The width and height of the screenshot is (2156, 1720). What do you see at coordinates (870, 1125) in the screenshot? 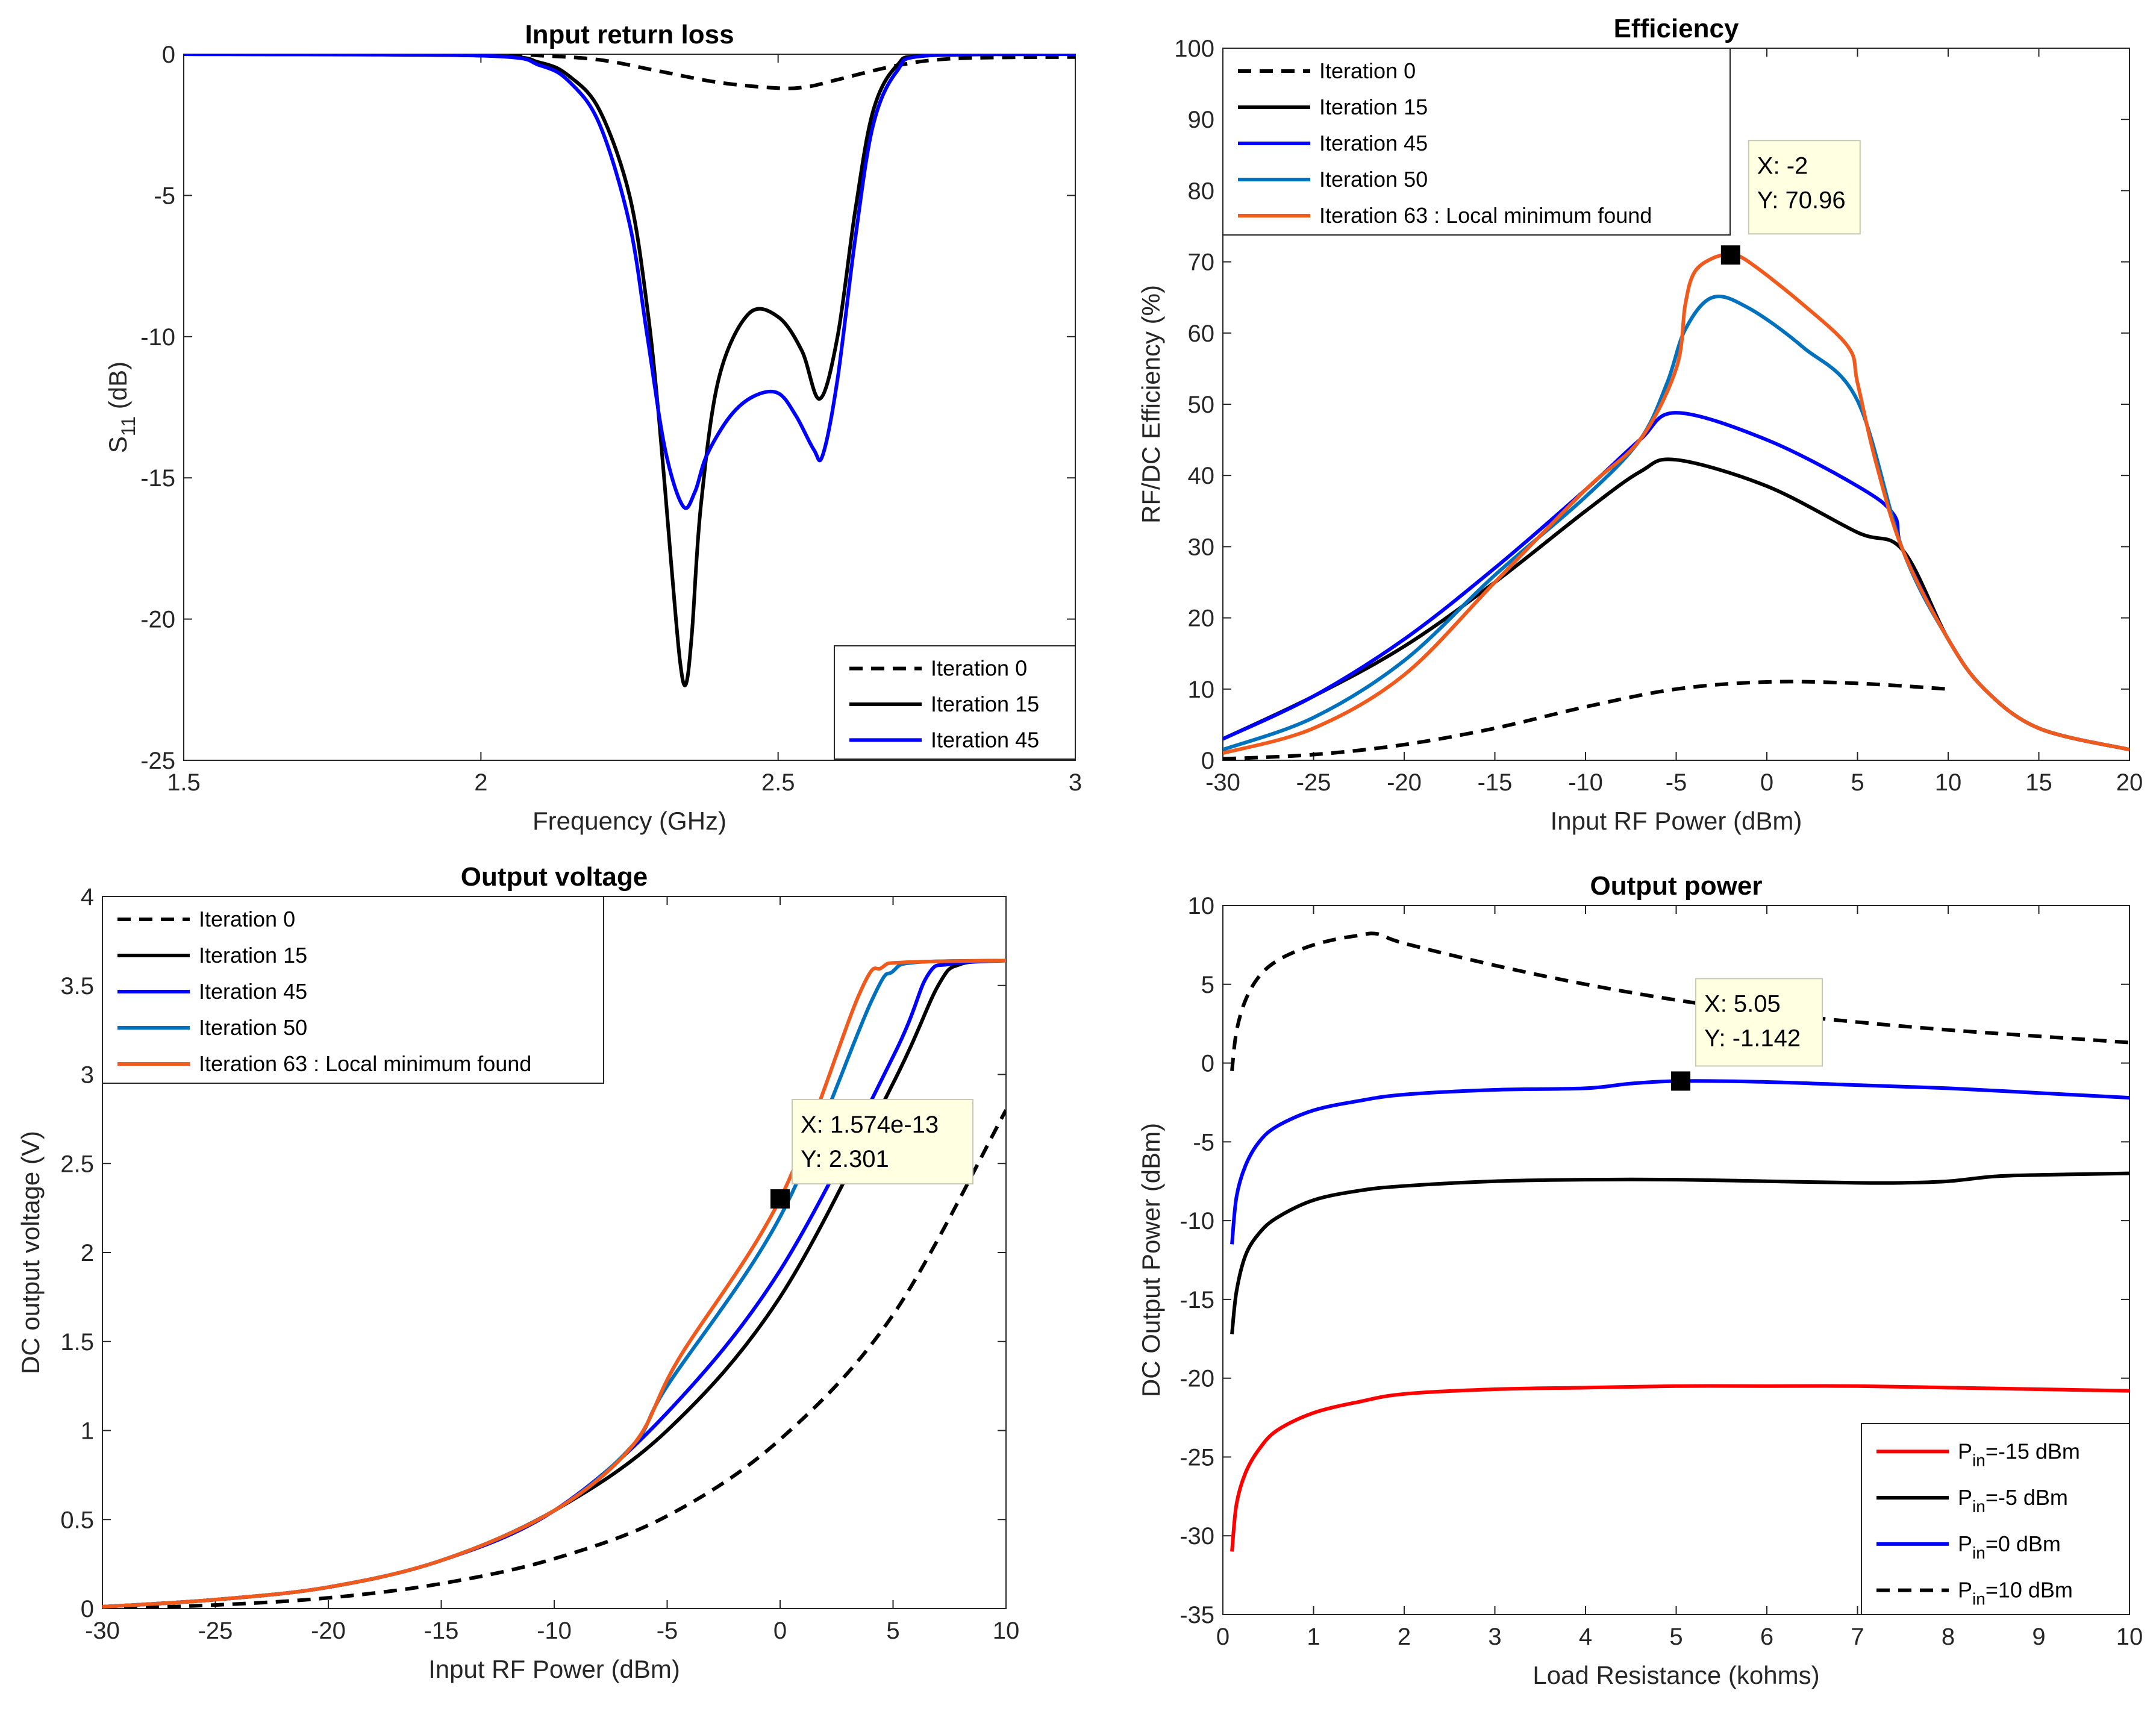
I see `datatip-x: X: 1.574e-13` at bounding box center [870, 1125].